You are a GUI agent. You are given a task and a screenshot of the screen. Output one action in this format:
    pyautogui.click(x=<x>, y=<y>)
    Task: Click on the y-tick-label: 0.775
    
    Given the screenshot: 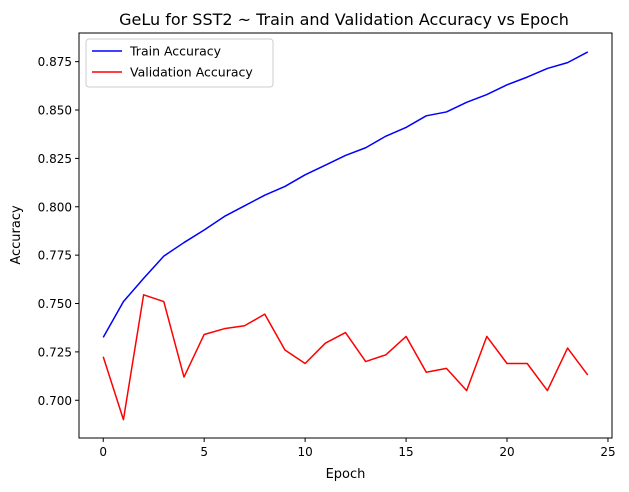 What is the action you would take?
    pyautogui.click(x=55, y=256)
    